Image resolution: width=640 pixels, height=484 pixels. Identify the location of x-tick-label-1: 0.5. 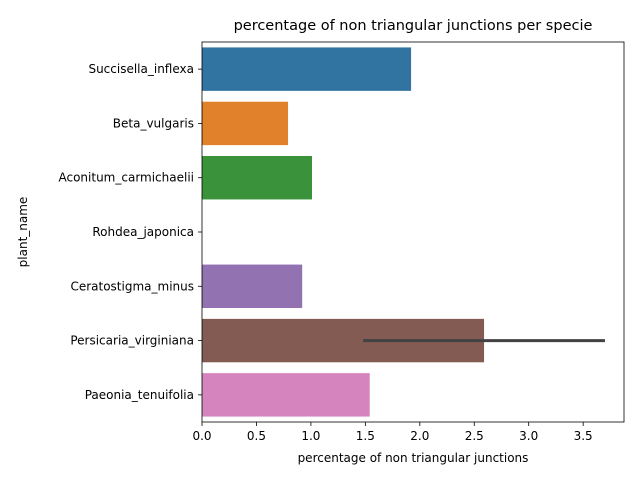
(256, 436).